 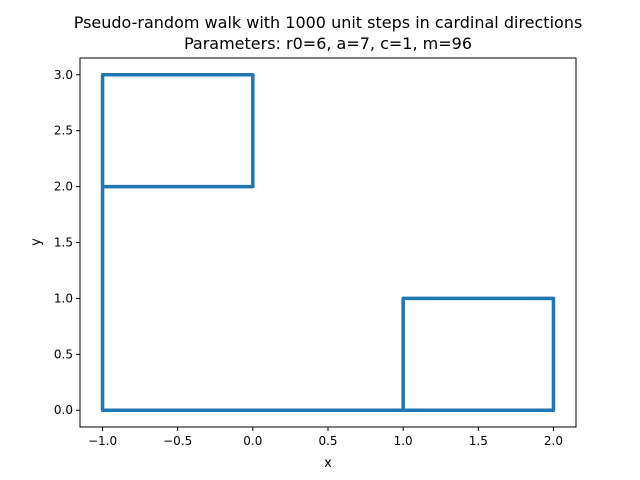 I want to click on x-axis-label: x, so click(x=328, y=463).